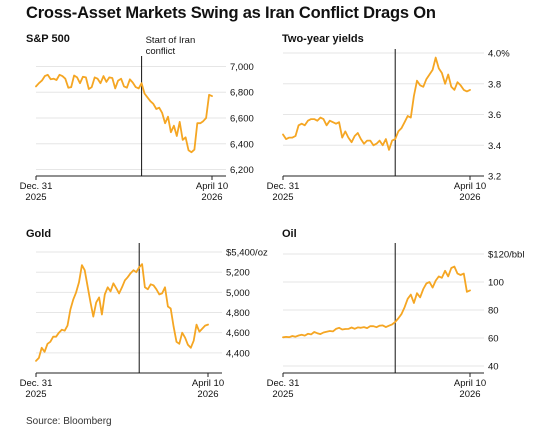 The height and width of the screenshot is (438, 553). What do you see at coordinates (211, 197) in the screenshot?
I see `sp500-xtick-label: 2026` at bounding box center [211, 197].